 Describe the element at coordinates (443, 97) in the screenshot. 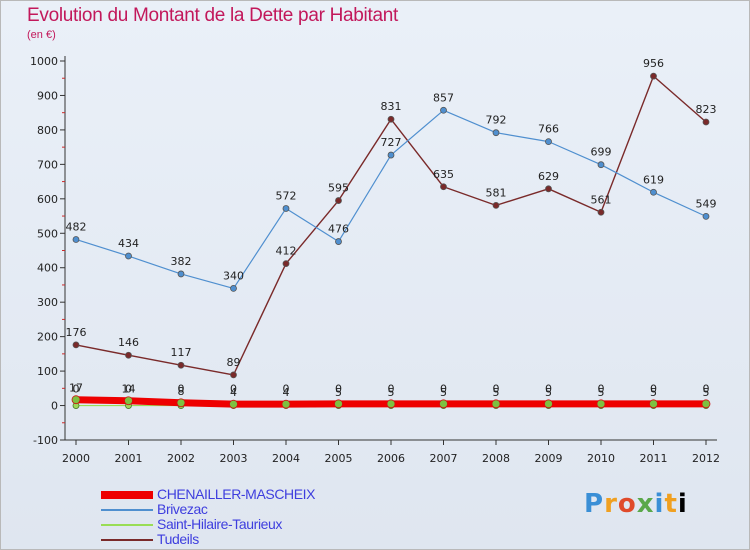

I see `data-label: 857` at that location.